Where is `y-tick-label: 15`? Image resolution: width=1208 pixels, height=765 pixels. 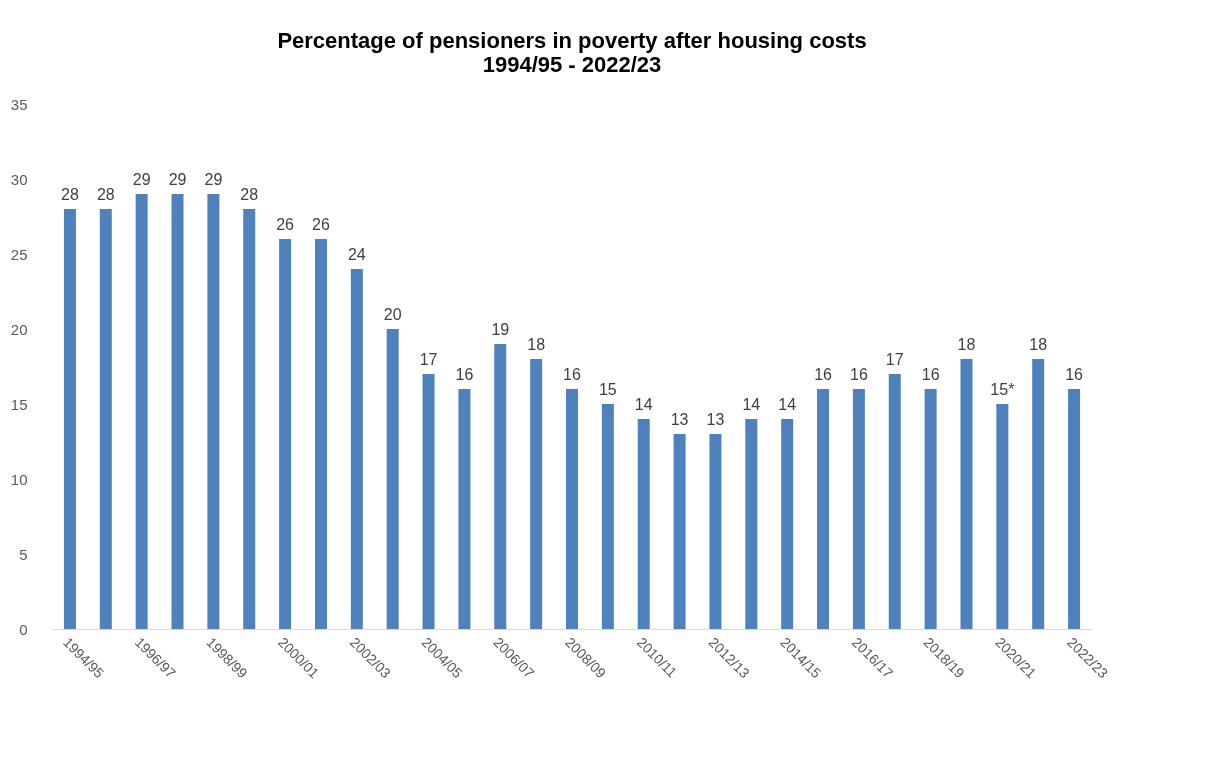 y-tick-label: 15 is located at coordinates (19, 404).